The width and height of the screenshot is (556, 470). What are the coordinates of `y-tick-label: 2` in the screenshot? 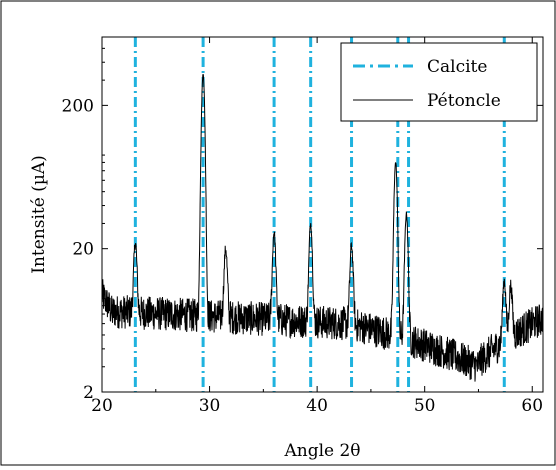 It's located at (88, 393).